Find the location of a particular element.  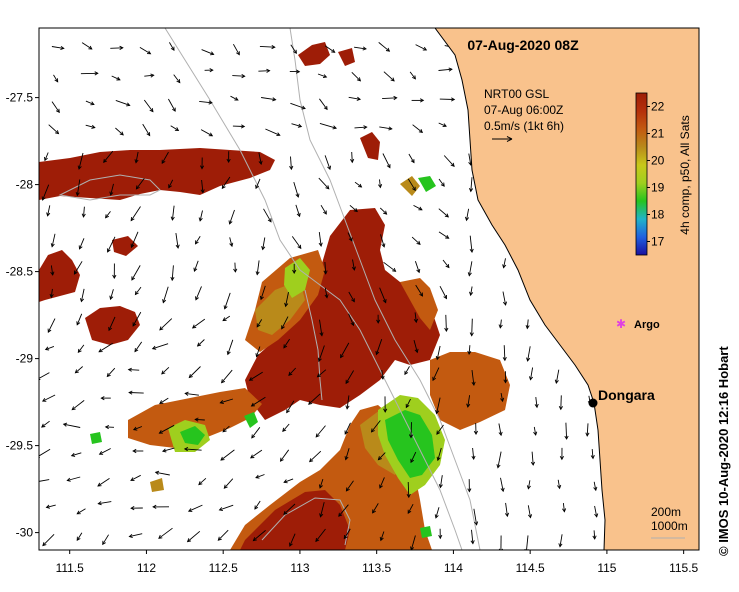

y-tick-label: -30 is located at coordinates (25, 533).